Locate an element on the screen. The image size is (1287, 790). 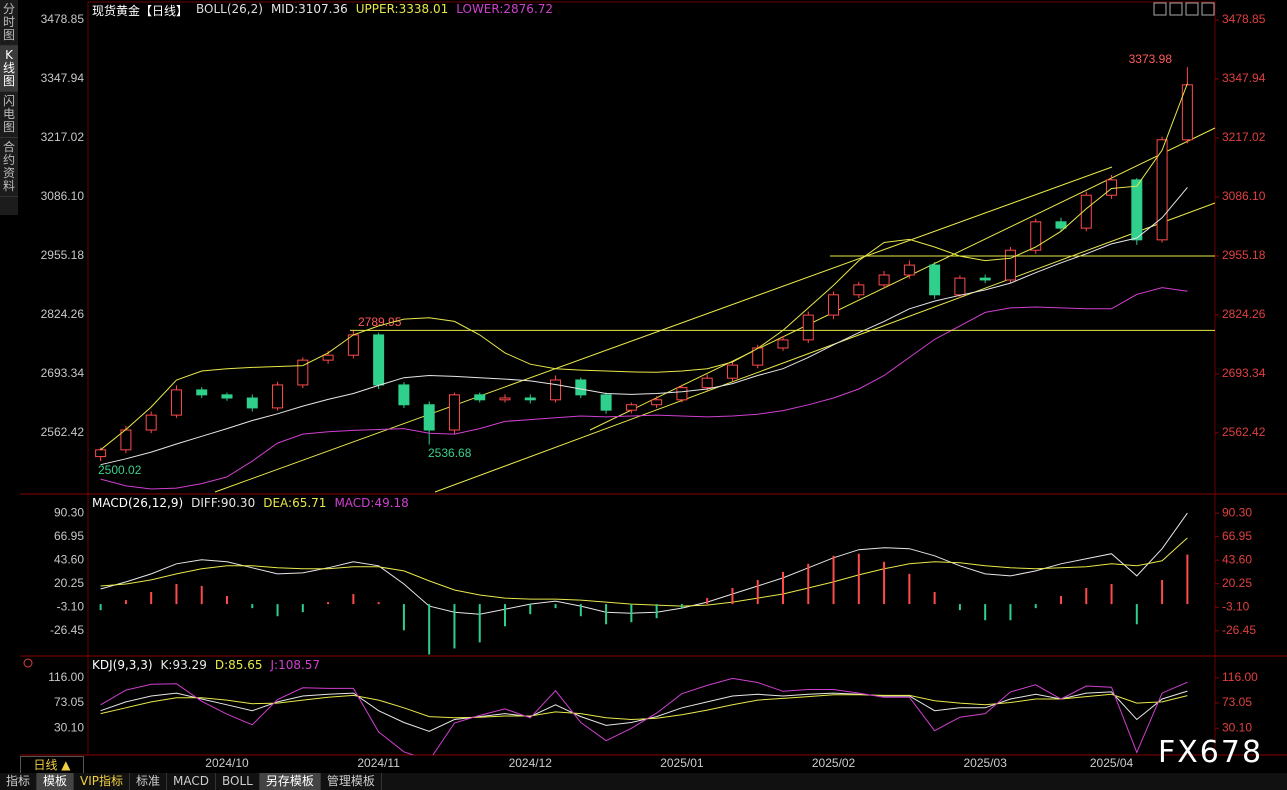
y-tick-label: 3478.85 is located at coordinates (63, 19).